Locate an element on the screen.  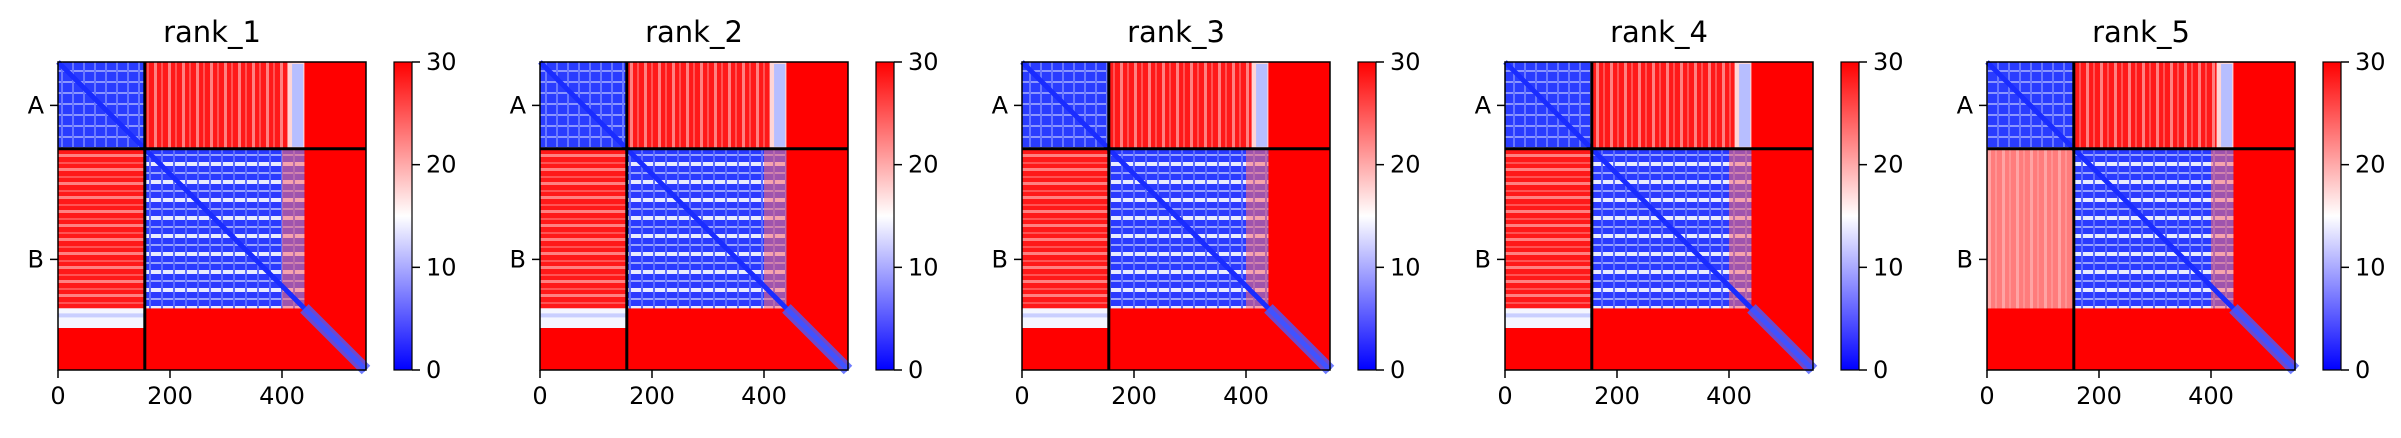
pae-cell-B-A-texture is located at coordinates (2030, 228).